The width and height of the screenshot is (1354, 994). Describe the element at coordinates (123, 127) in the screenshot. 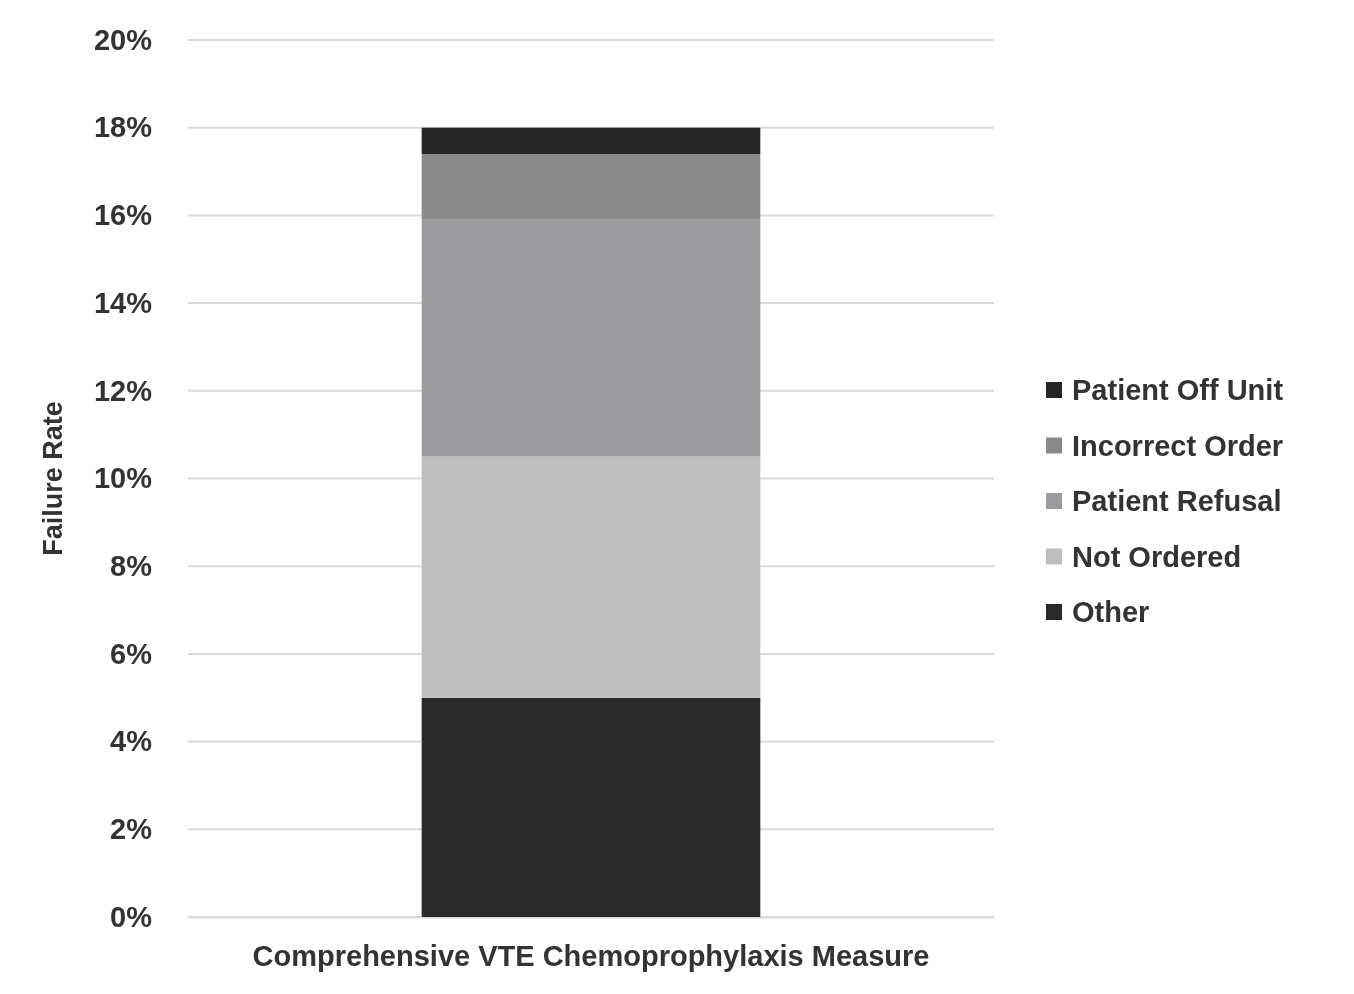

I see `y-tick-label: 18%` at that location.